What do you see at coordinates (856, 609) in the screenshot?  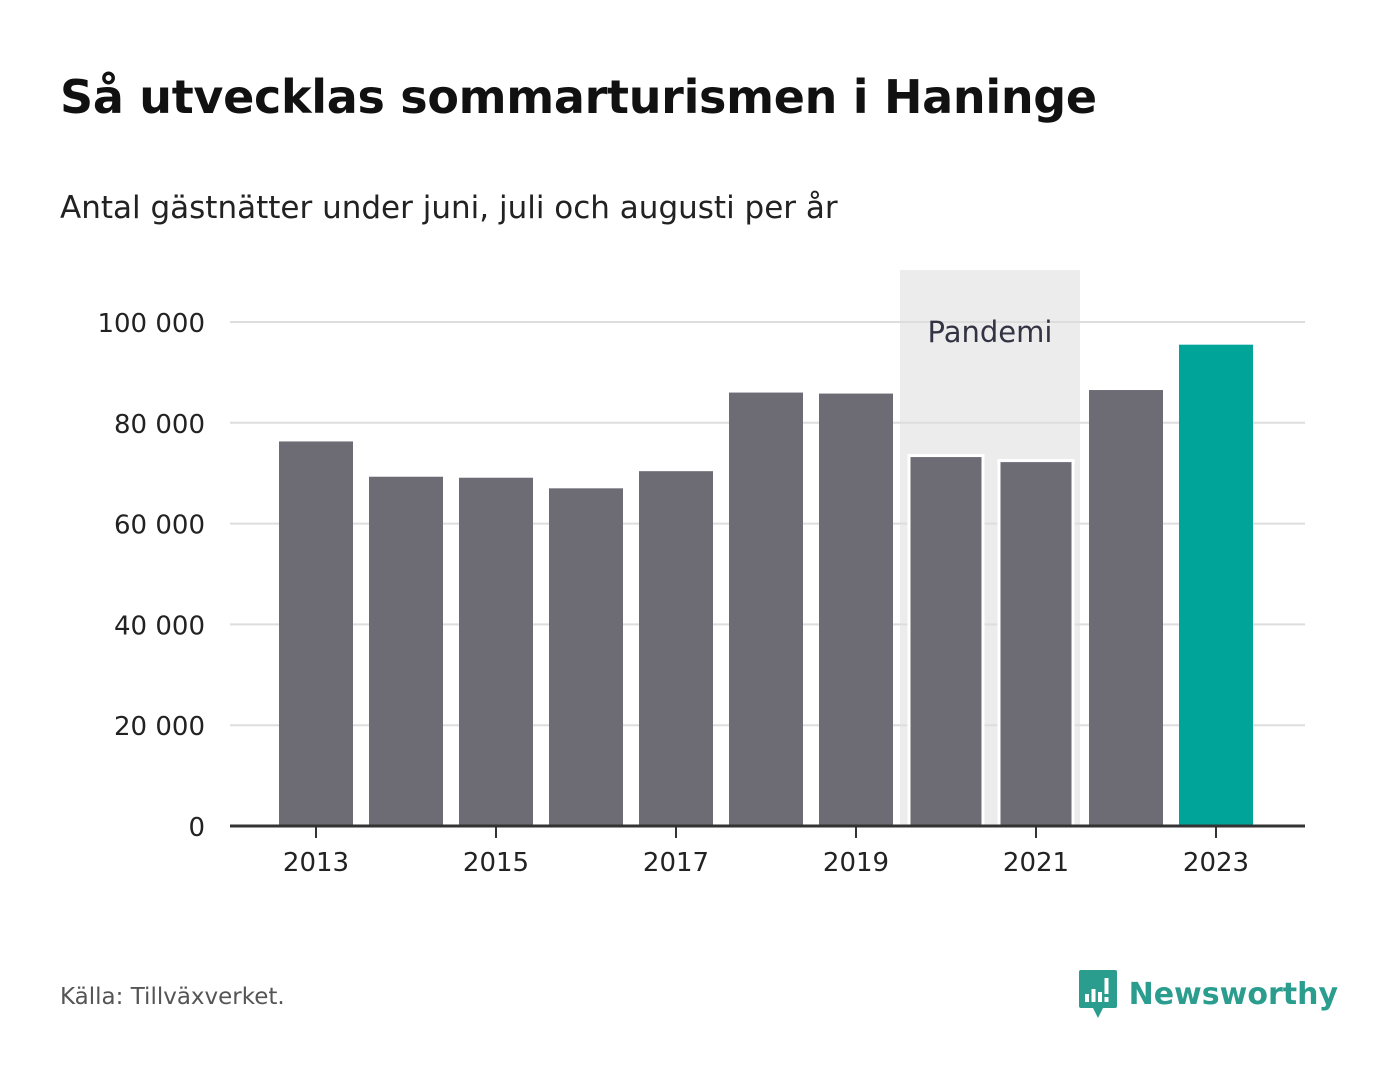 I see `bar-2019` at bounding box center [856, 609].